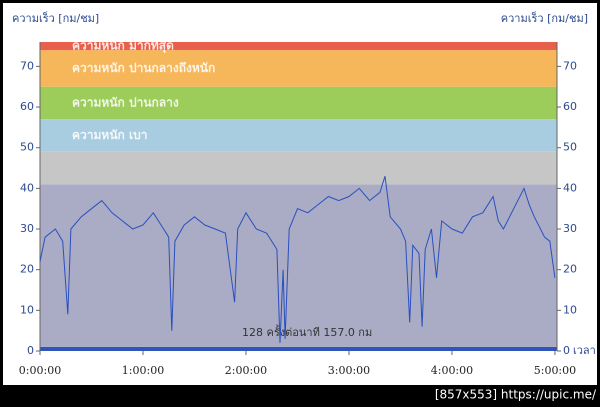 The width and height of the screenshot is (600, 407). Describe the element at coordinates (125, 102) in the screenshot. I see `band-label: ความหนัก ปานกลาง` at that location.